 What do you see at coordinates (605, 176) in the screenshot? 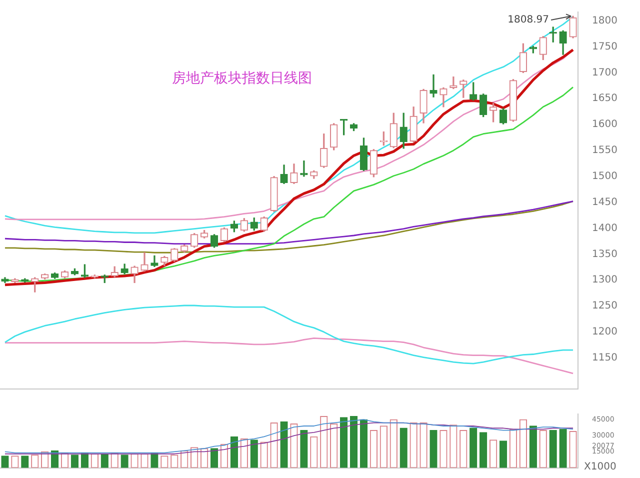
I see `y-tick-label: 1500` at bounding box center [605, 176].